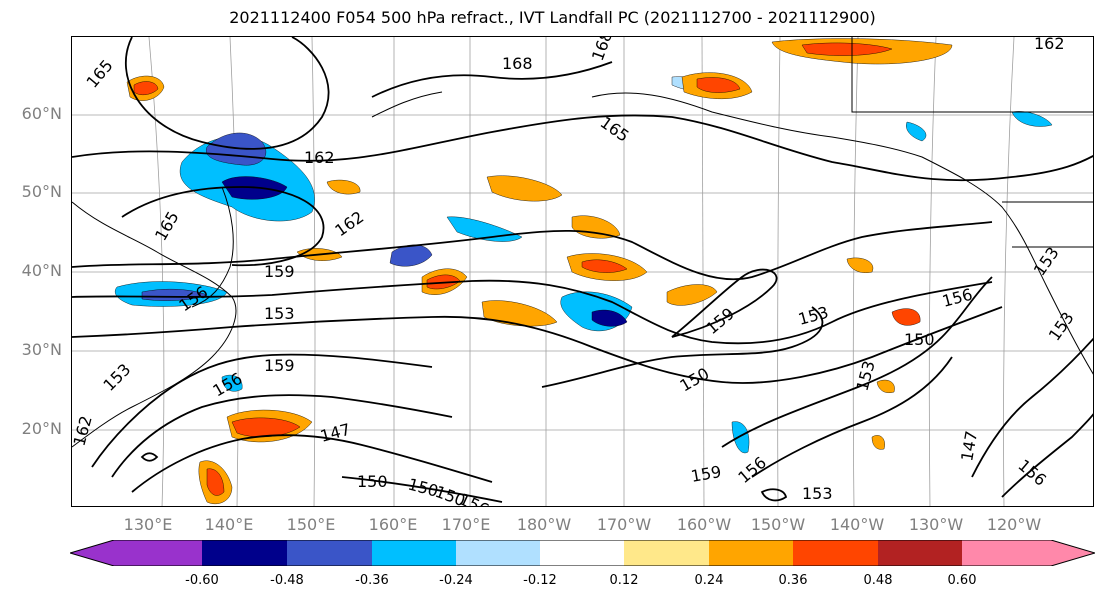  Describe the element at coordinates (724, 303) in the screenshot. I see `contour-closed-mid` at that location.